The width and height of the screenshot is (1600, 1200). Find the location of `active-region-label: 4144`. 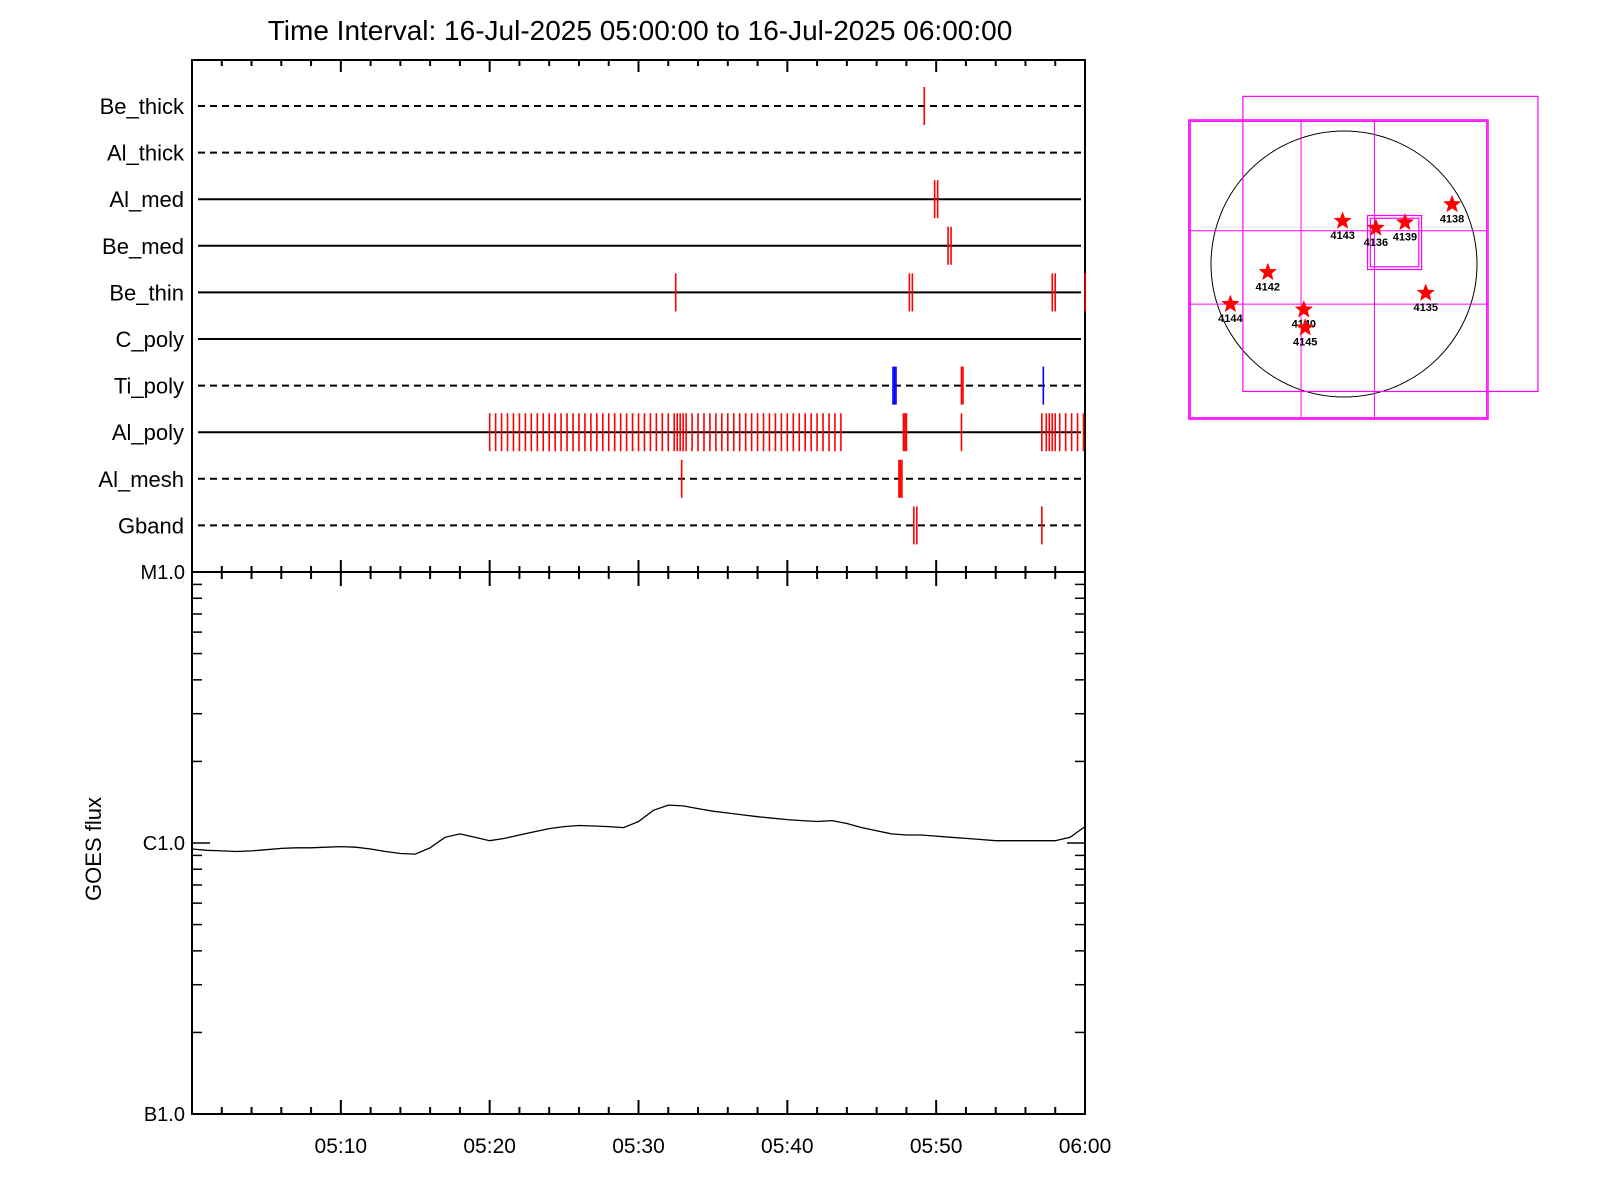

active-region-label: 4144 is located at coordinates (1230, 319).